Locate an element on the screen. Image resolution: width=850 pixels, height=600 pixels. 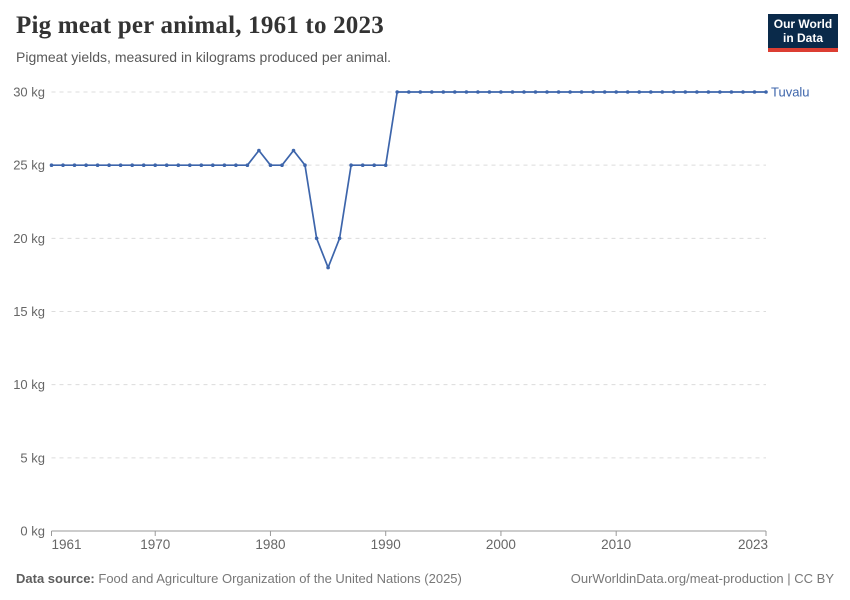
x-axis-label-2023: 2023 is located at coordinates (753, 544).